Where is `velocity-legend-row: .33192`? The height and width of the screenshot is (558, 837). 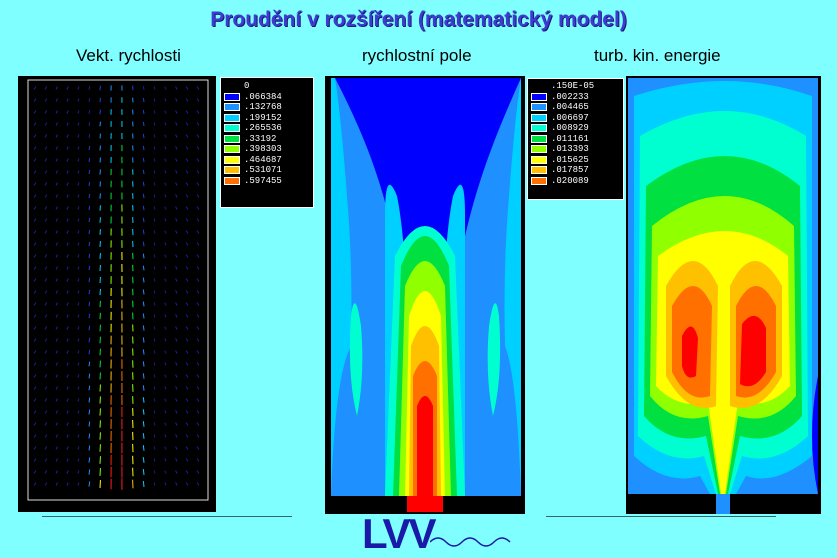 velocity-legend-row: .33192 is located at coordinates (267, 139).